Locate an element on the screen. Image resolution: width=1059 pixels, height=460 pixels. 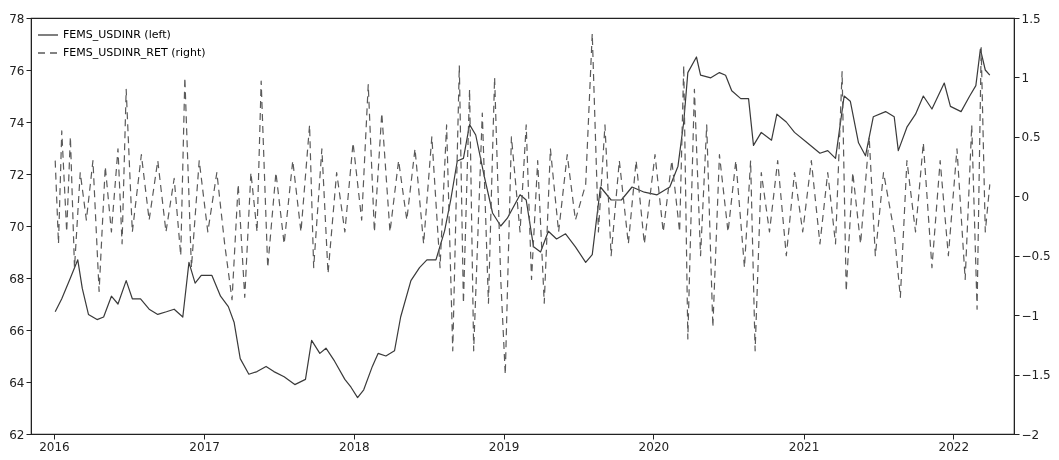
x-tick-label: 2017 is located at coordinates (204, 446).